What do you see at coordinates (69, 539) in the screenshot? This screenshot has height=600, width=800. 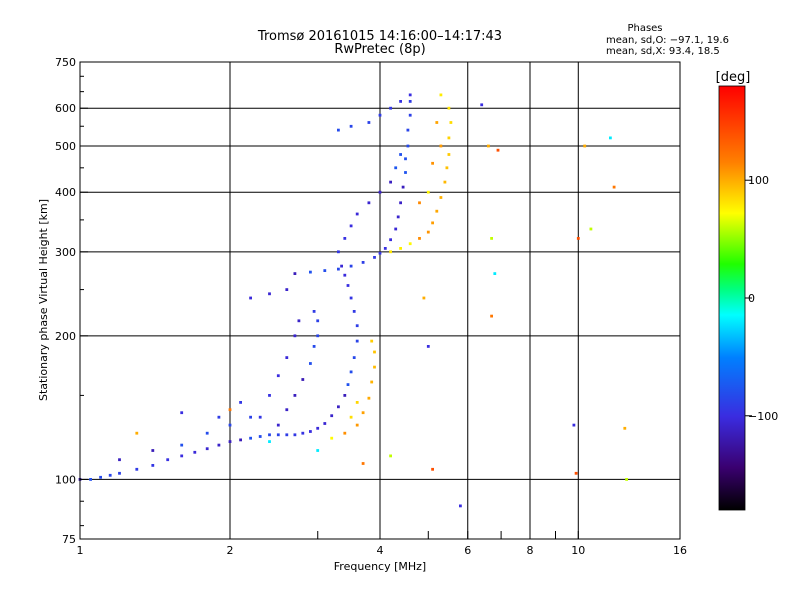 I see `y-tick-label: 75` at bounding box center [69, 539].